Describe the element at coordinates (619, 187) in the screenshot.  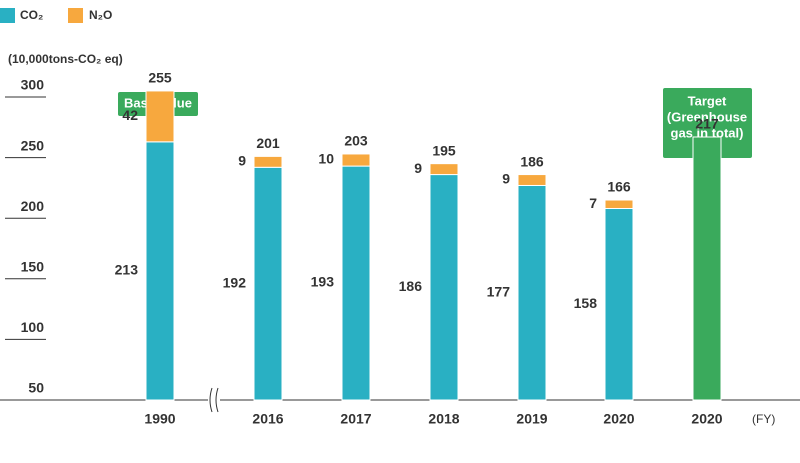
I see `total-label: 166` at that location.